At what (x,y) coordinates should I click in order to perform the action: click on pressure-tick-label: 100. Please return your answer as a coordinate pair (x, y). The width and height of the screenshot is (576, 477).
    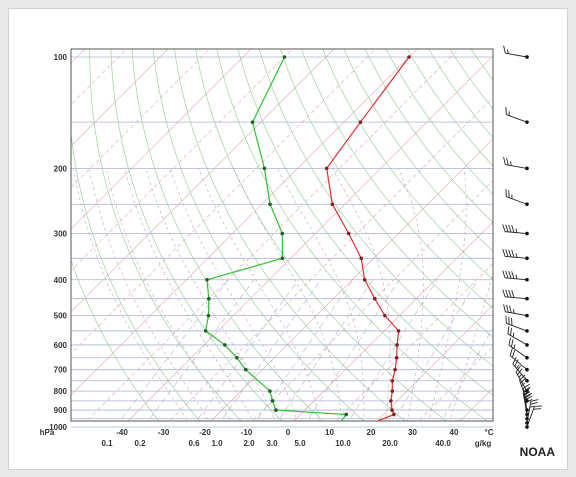
    Looking at the image, I should click on (61, 57).